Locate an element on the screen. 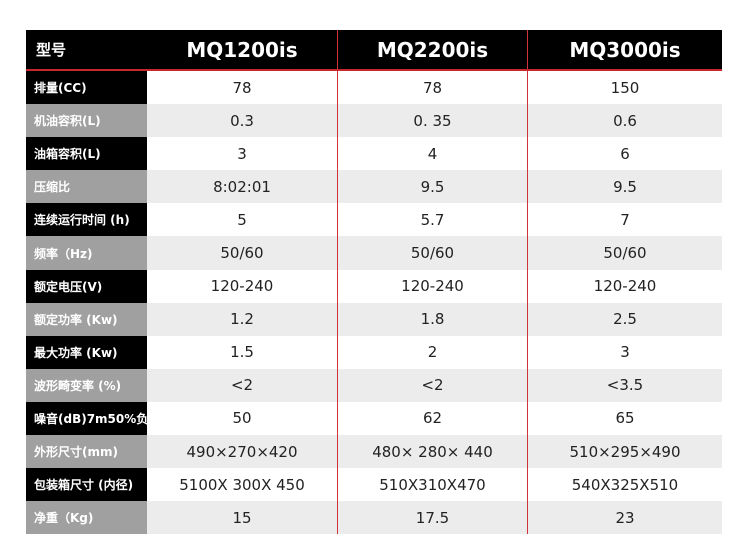 The image size is (750, 558). model-header: MQ2200is is located at coordinates (432, 49).